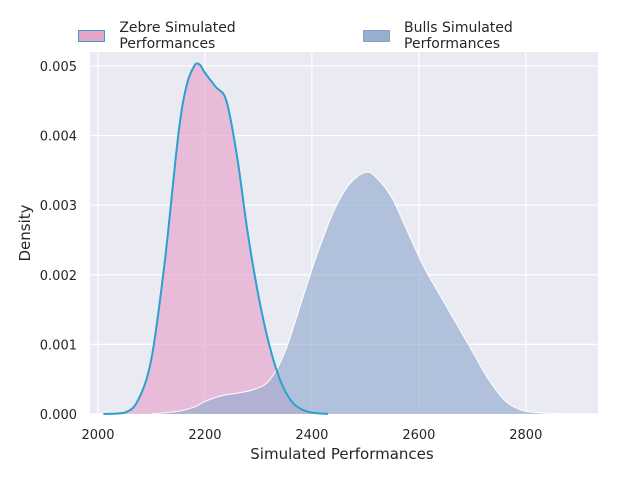 This screenshot has width=640, height=480. I want to click on x-axis-label: Simulated Performances, so click(342, 454).